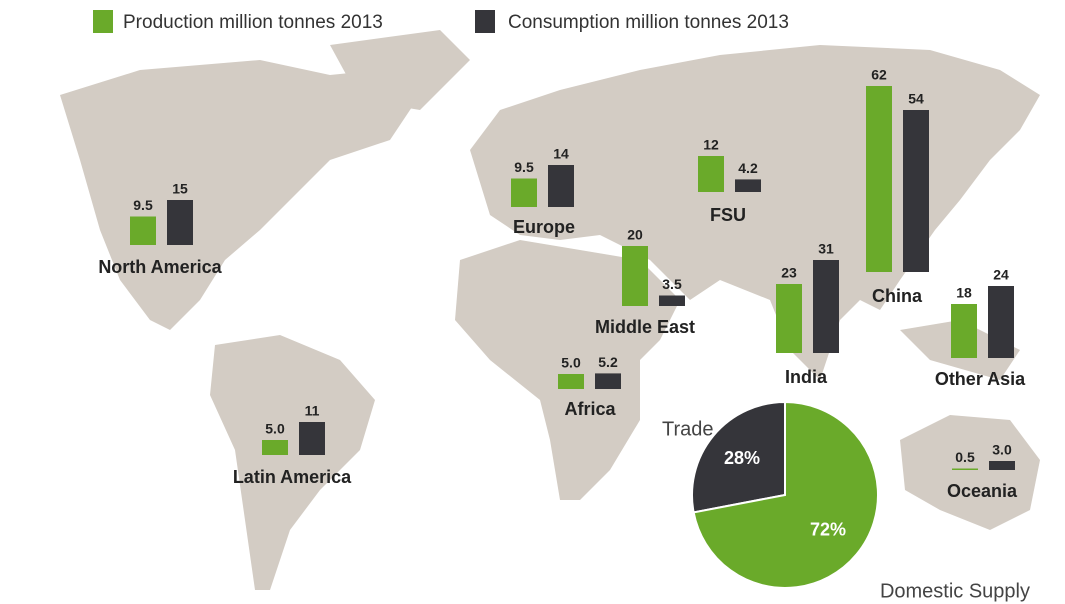 Image resolution: width=1065 pixels, height=604 pixels. Describe the element at coordinates (955, 591) in the screenshot. I see `pie-category-label: Domestic Supply` at that location.